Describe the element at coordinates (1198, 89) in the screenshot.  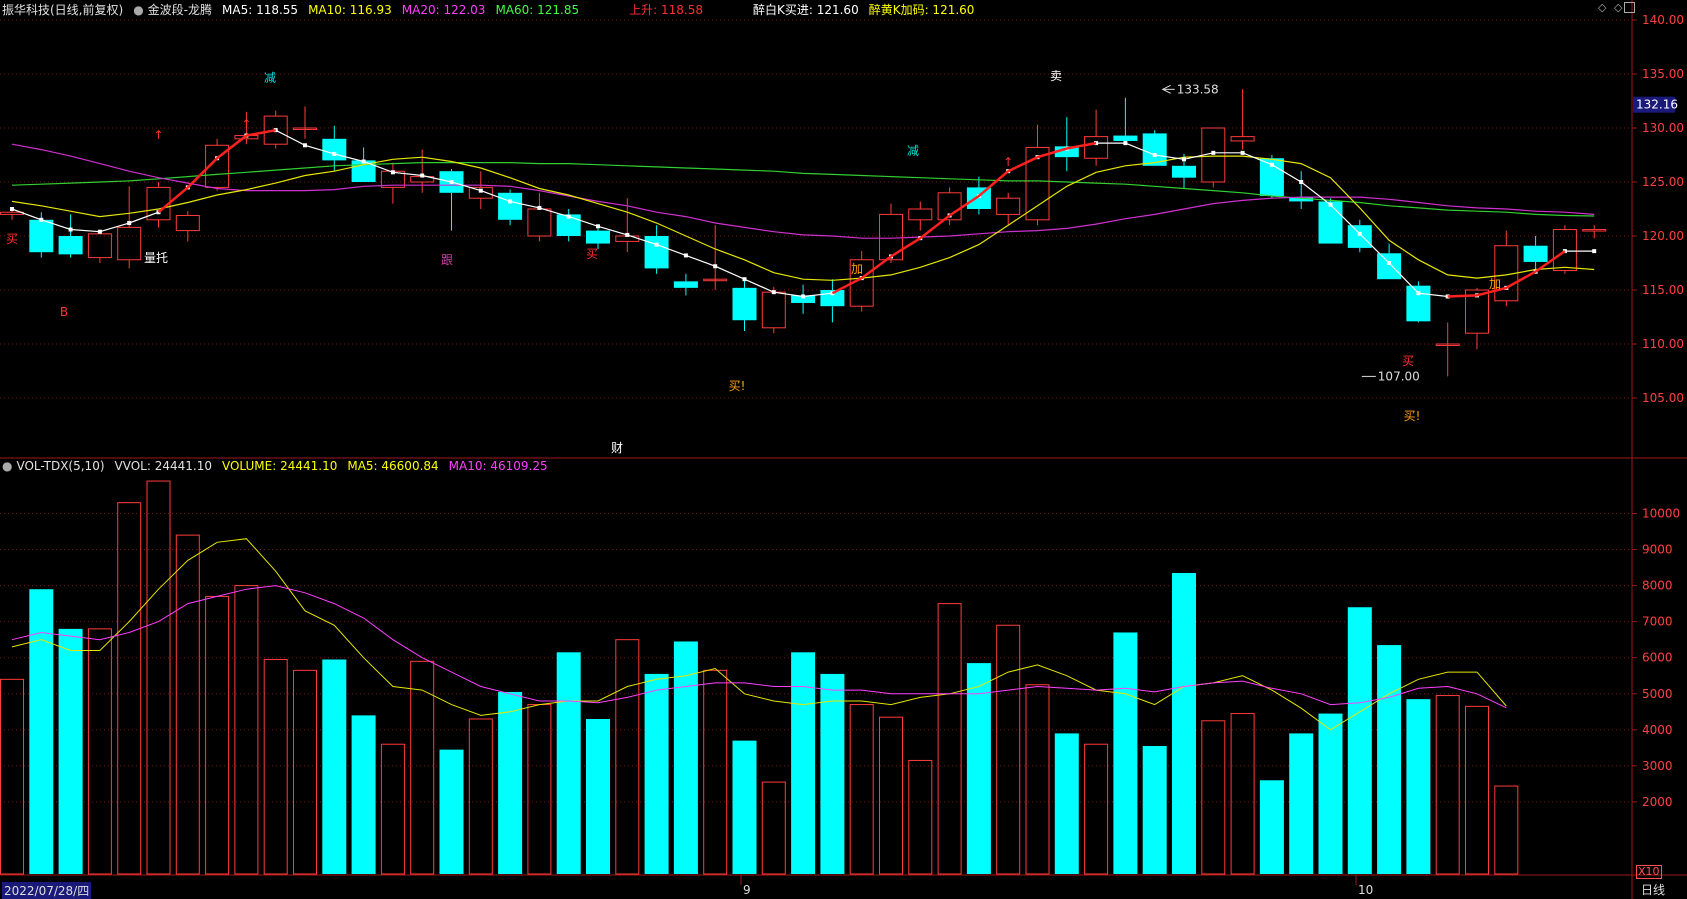
I see `max-price-label: 133.58` at that location.